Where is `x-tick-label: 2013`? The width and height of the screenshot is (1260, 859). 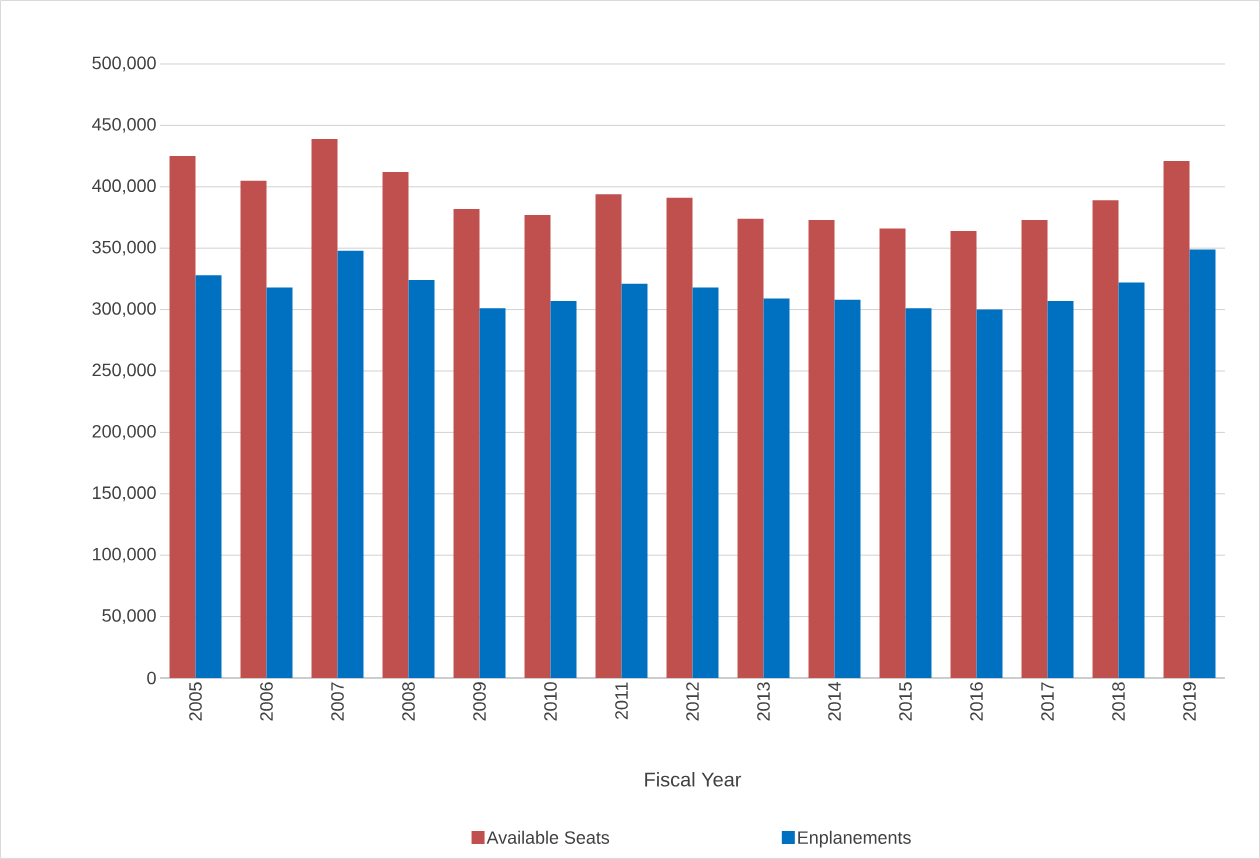 x-tick-label: 2013 is located at coordinates (763, 701).